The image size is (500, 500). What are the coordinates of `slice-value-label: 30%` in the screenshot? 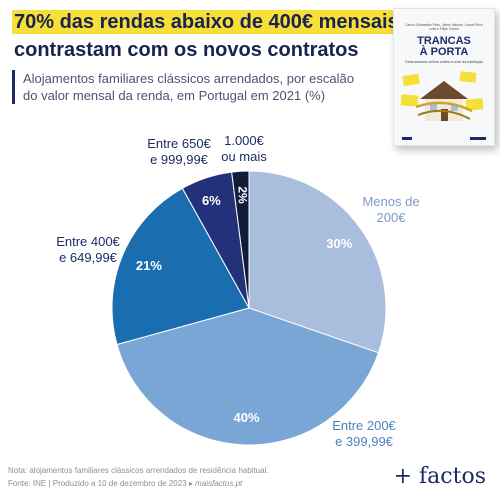 It's located at (339, 244).